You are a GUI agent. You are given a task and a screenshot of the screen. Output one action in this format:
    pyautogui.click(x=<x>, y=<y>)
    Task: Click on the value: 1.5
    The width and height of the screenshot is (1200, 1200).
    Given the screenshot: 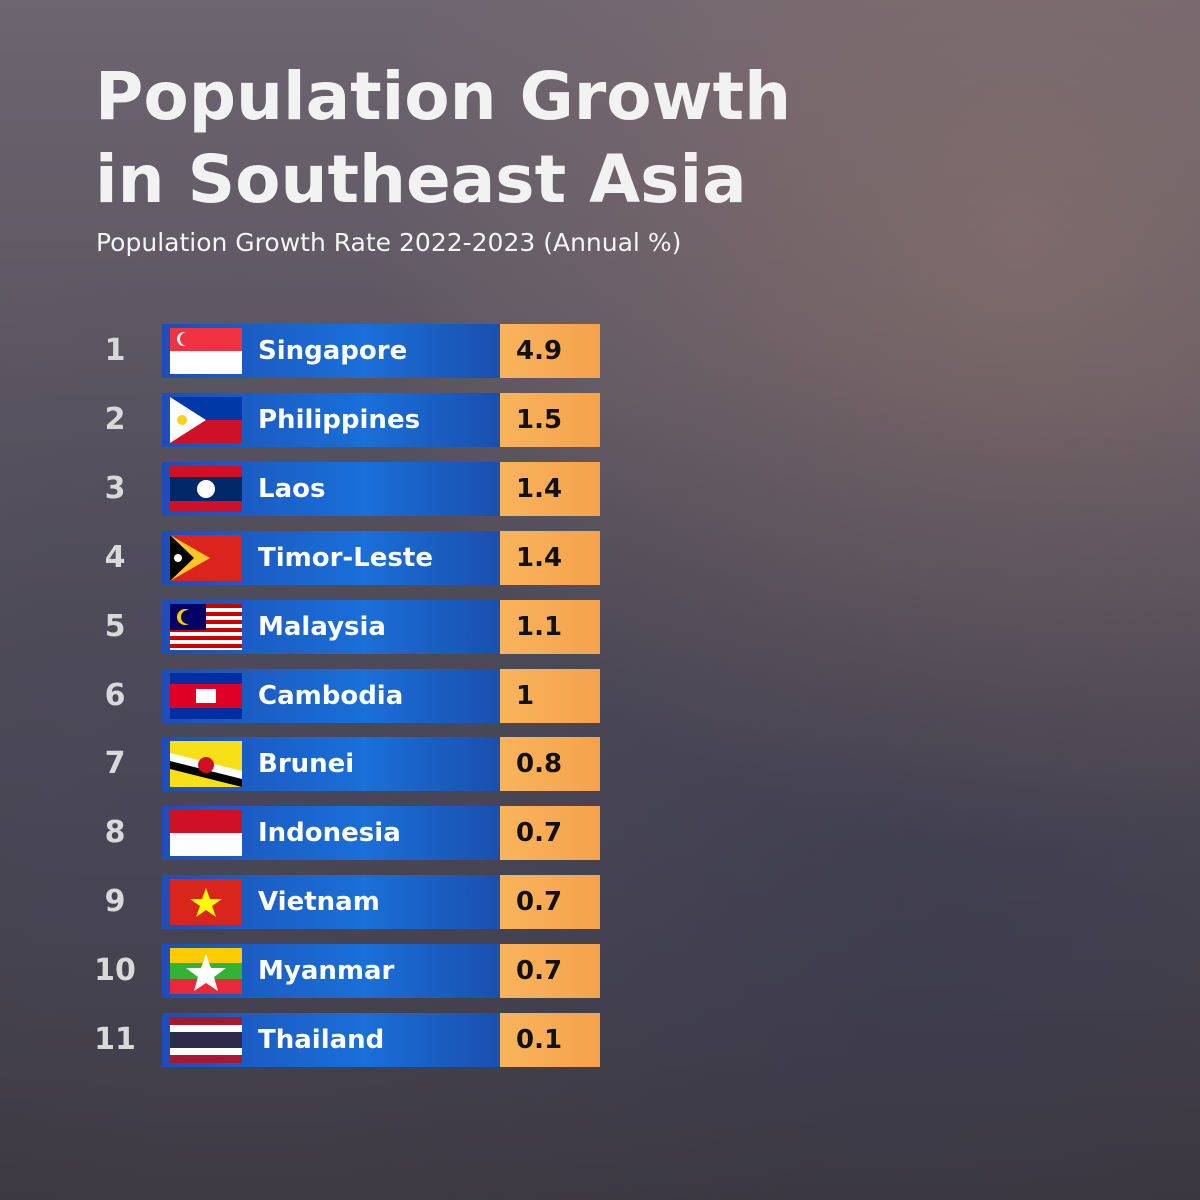 What is the action you would take?
    pyautogui.click(x=539, y=419)
    